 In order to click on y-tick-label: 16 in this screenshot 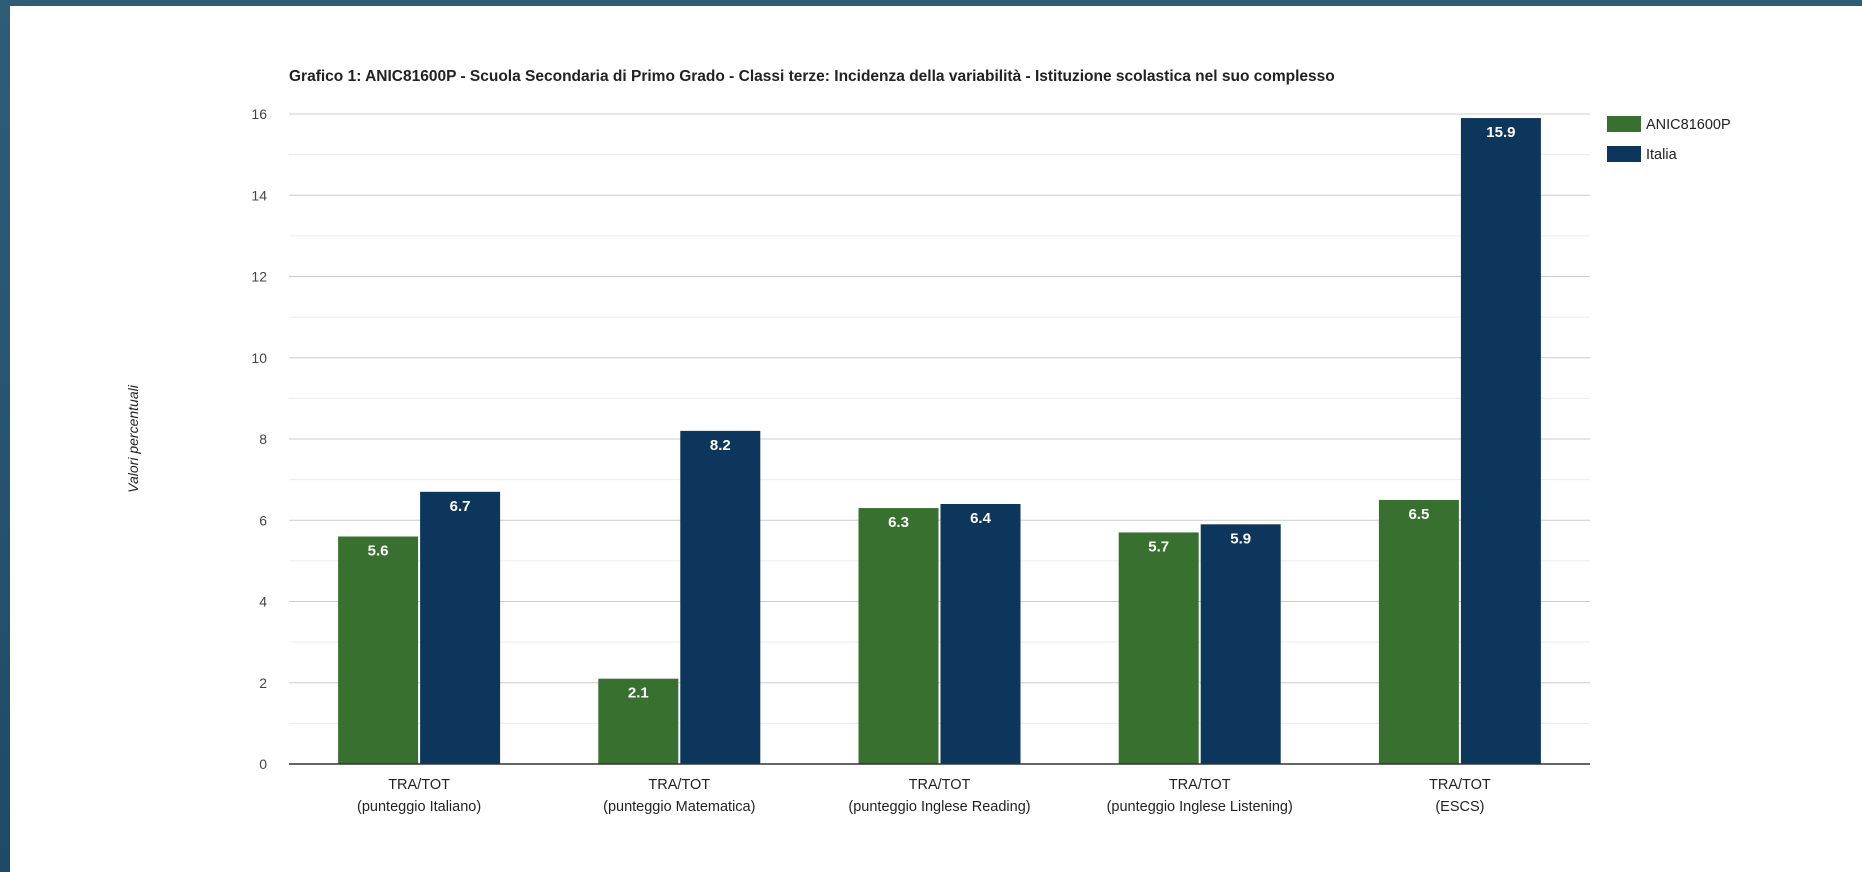, I will do `click(259, 114)`.